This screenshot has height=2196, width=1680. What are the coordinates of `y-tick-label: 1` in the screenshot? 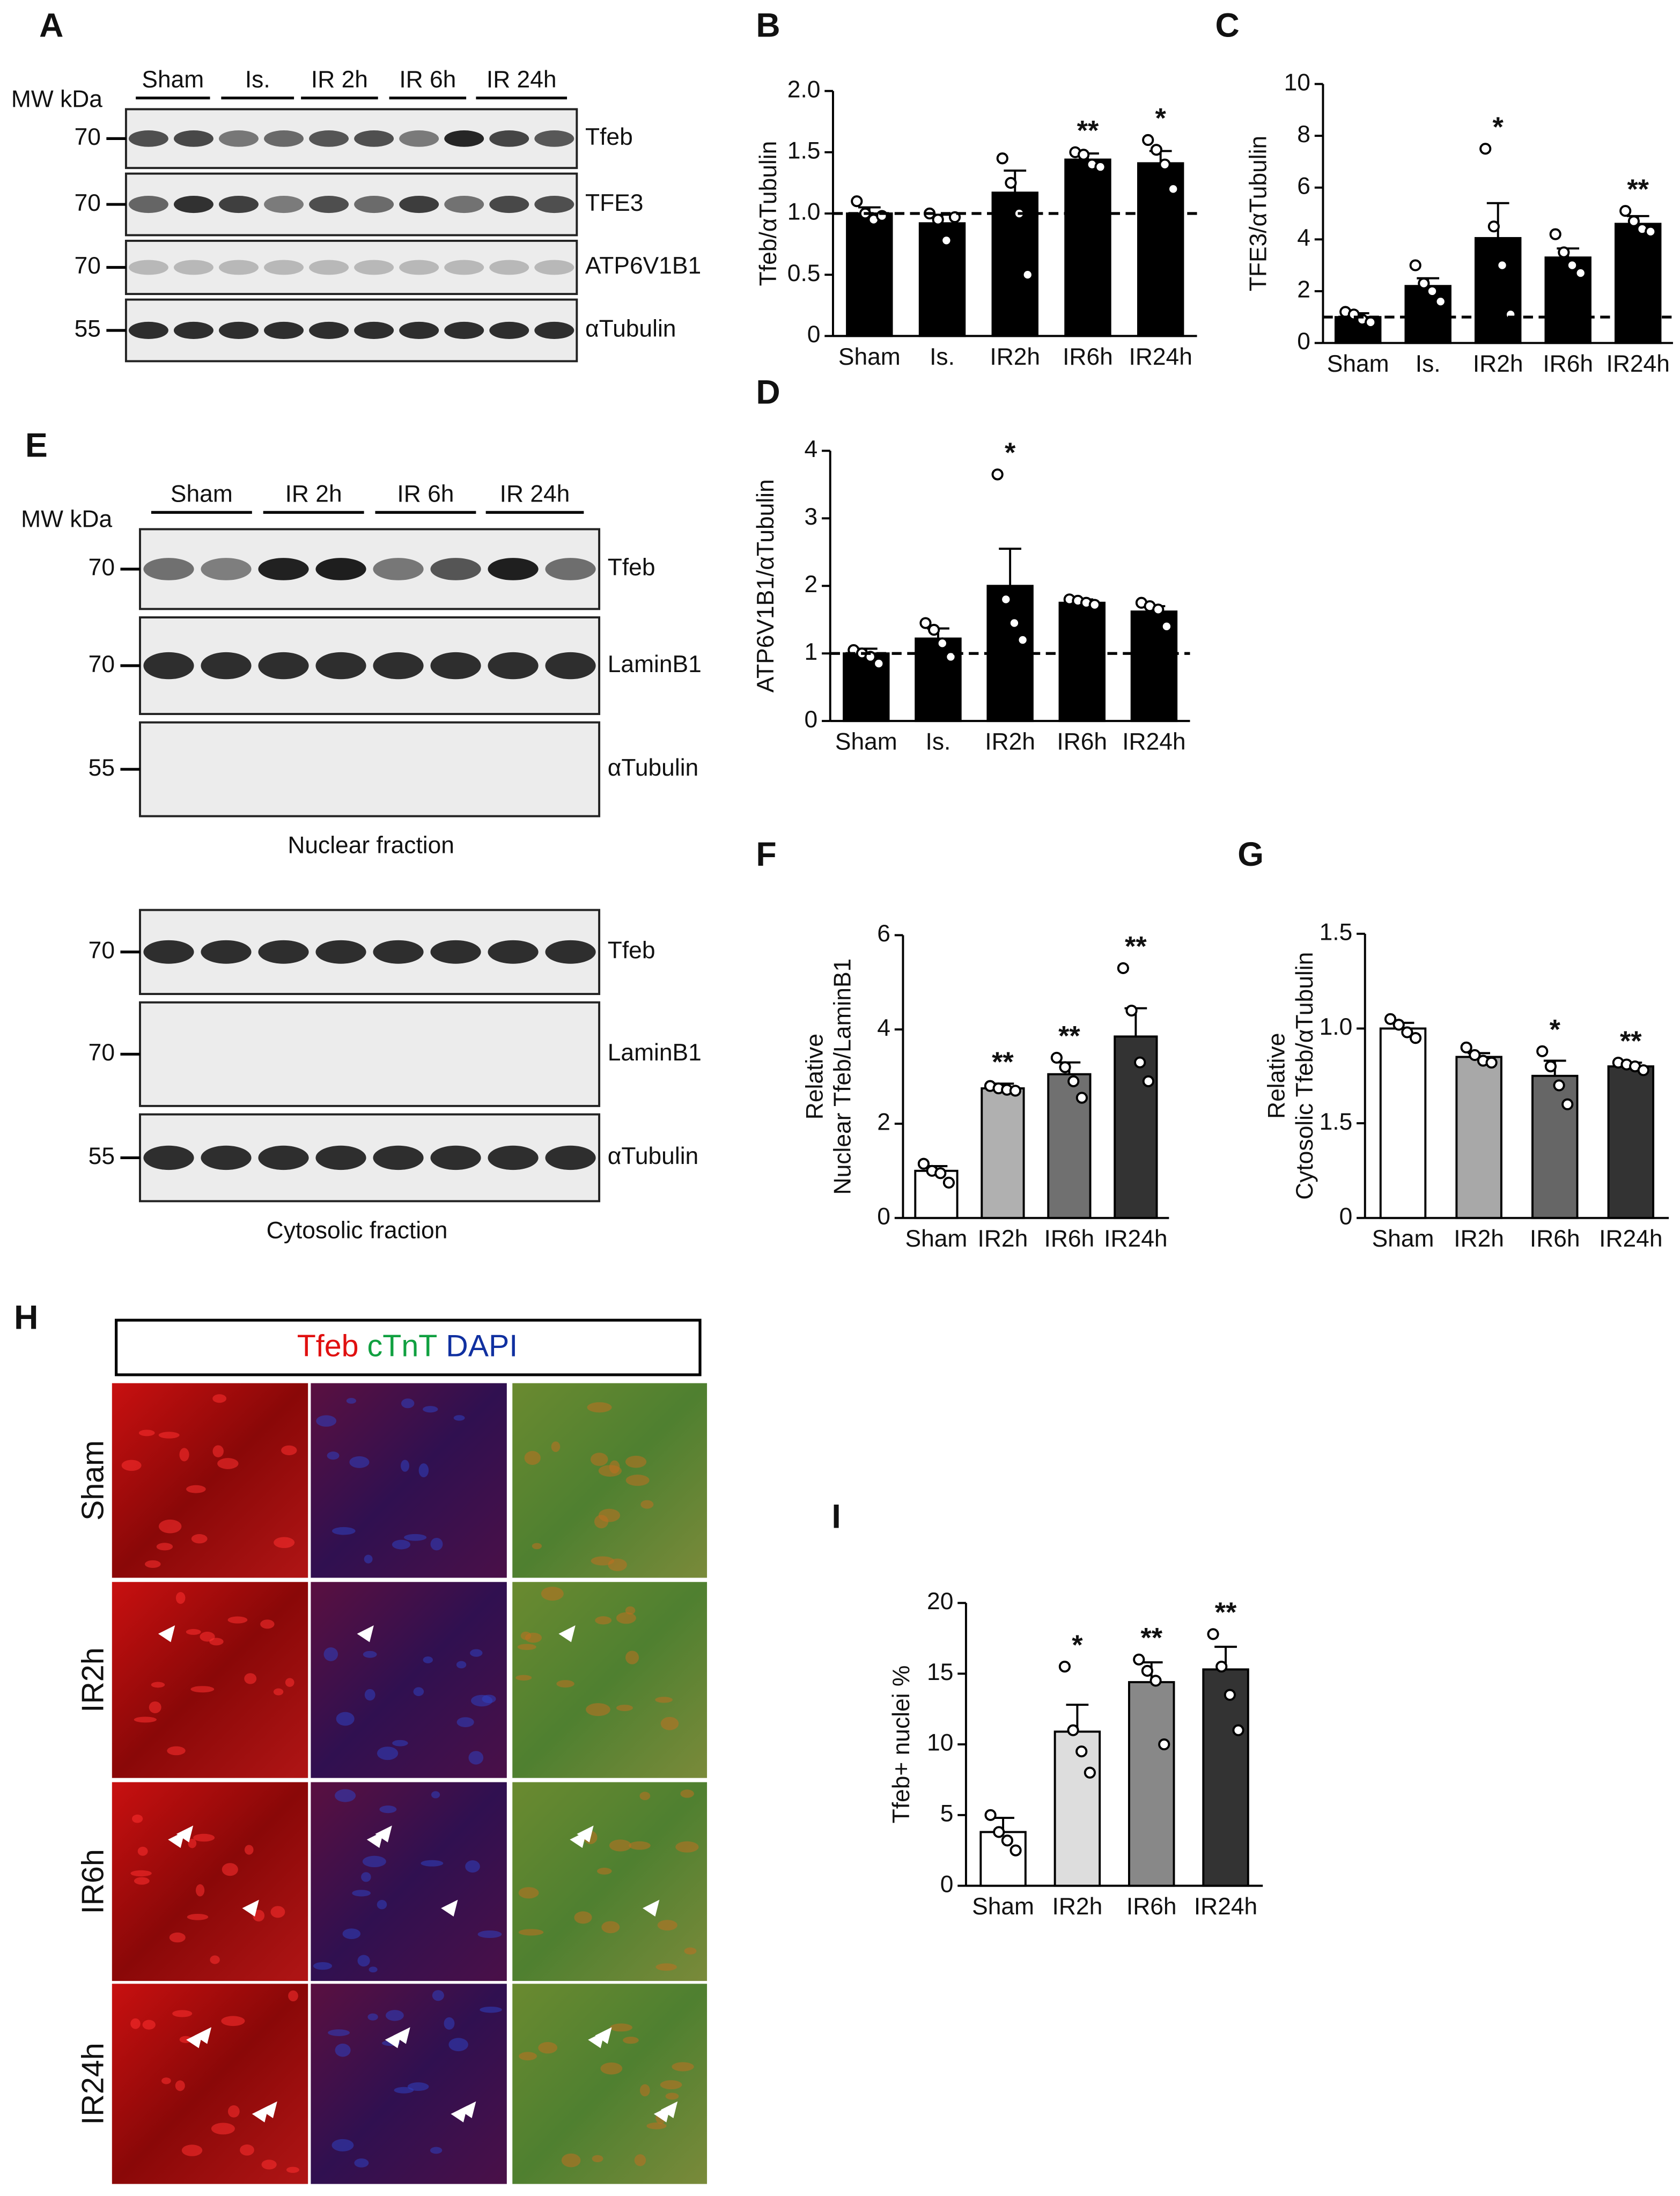 It's located at (811, 652).